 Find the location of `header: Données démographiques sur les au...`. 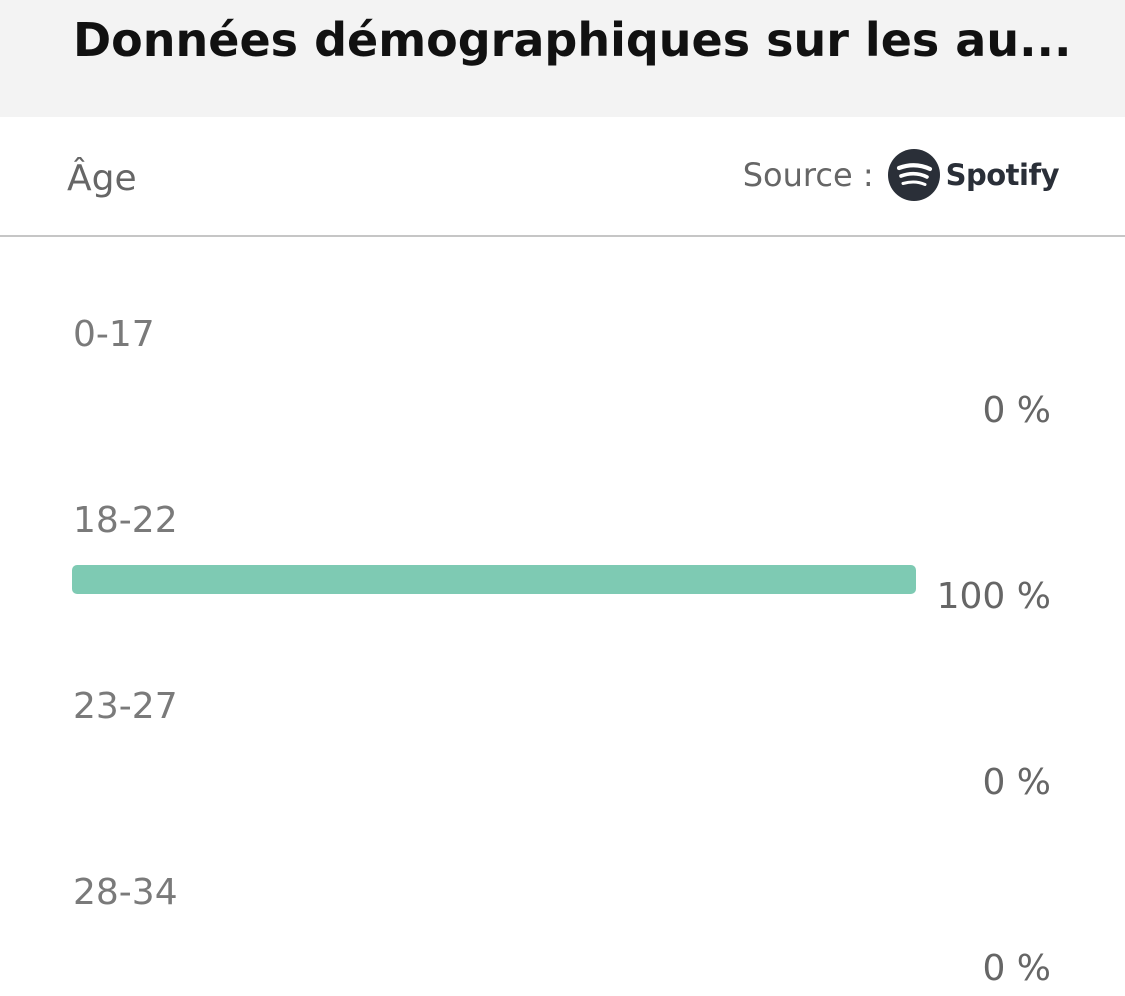

header: Données démographiques sur les au... is located at coordinates (562, 58).